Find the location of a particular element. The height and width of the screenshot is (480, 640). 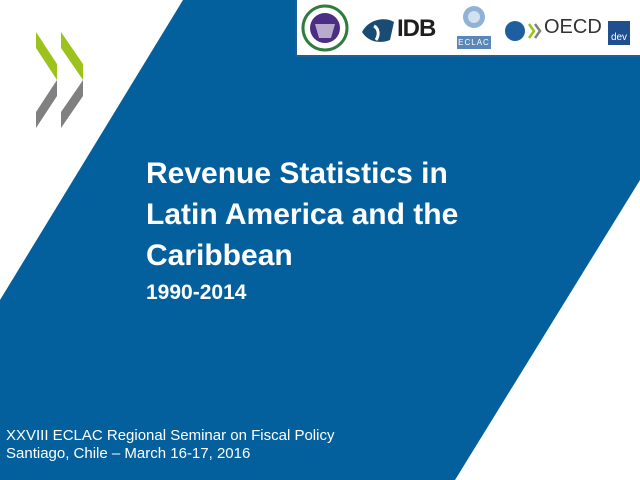

eclac-logo: ECLAC is located at coordinates (474, 42).